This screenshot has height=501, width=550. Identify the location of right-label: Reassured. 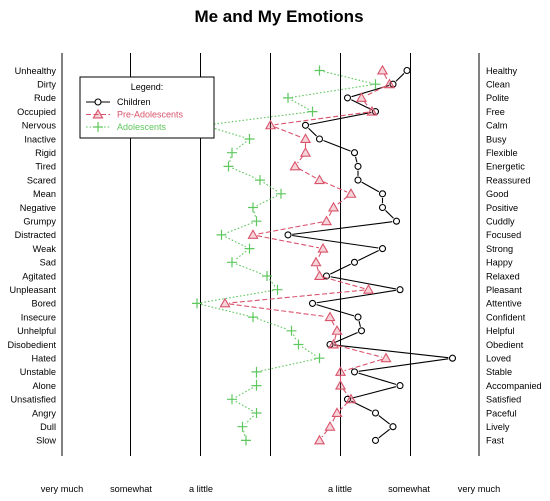
(508, 180).